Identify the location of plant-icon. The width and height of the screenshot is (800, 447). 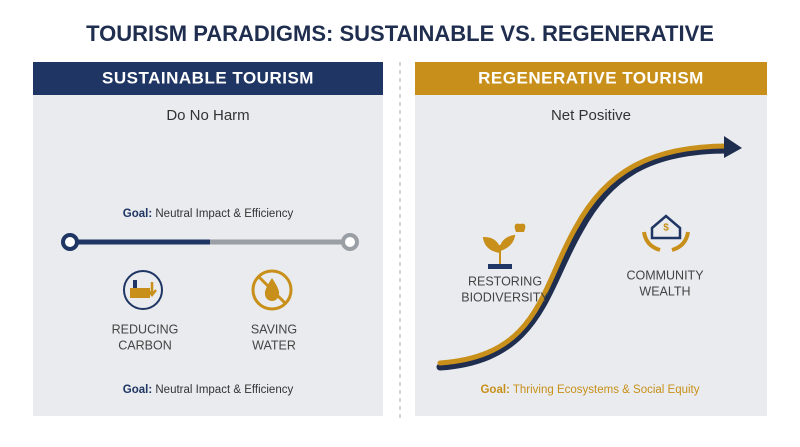
(504, 246).